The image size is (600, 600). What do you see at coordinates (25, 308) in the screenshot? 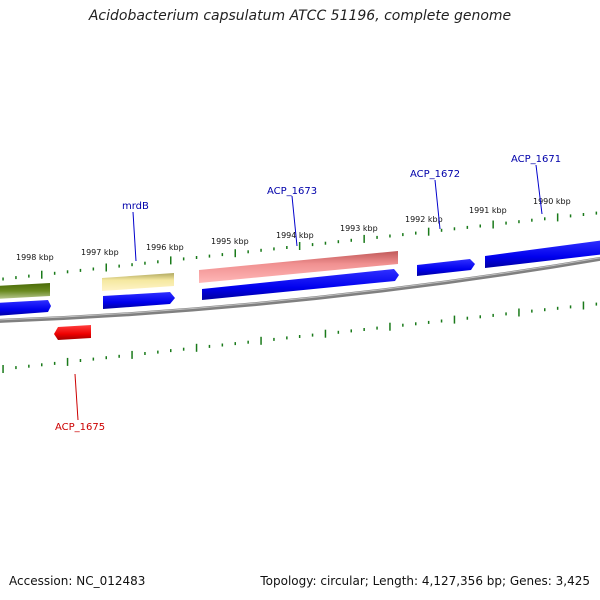
I see `gene-forward-left` at bounding box center [25, 308].